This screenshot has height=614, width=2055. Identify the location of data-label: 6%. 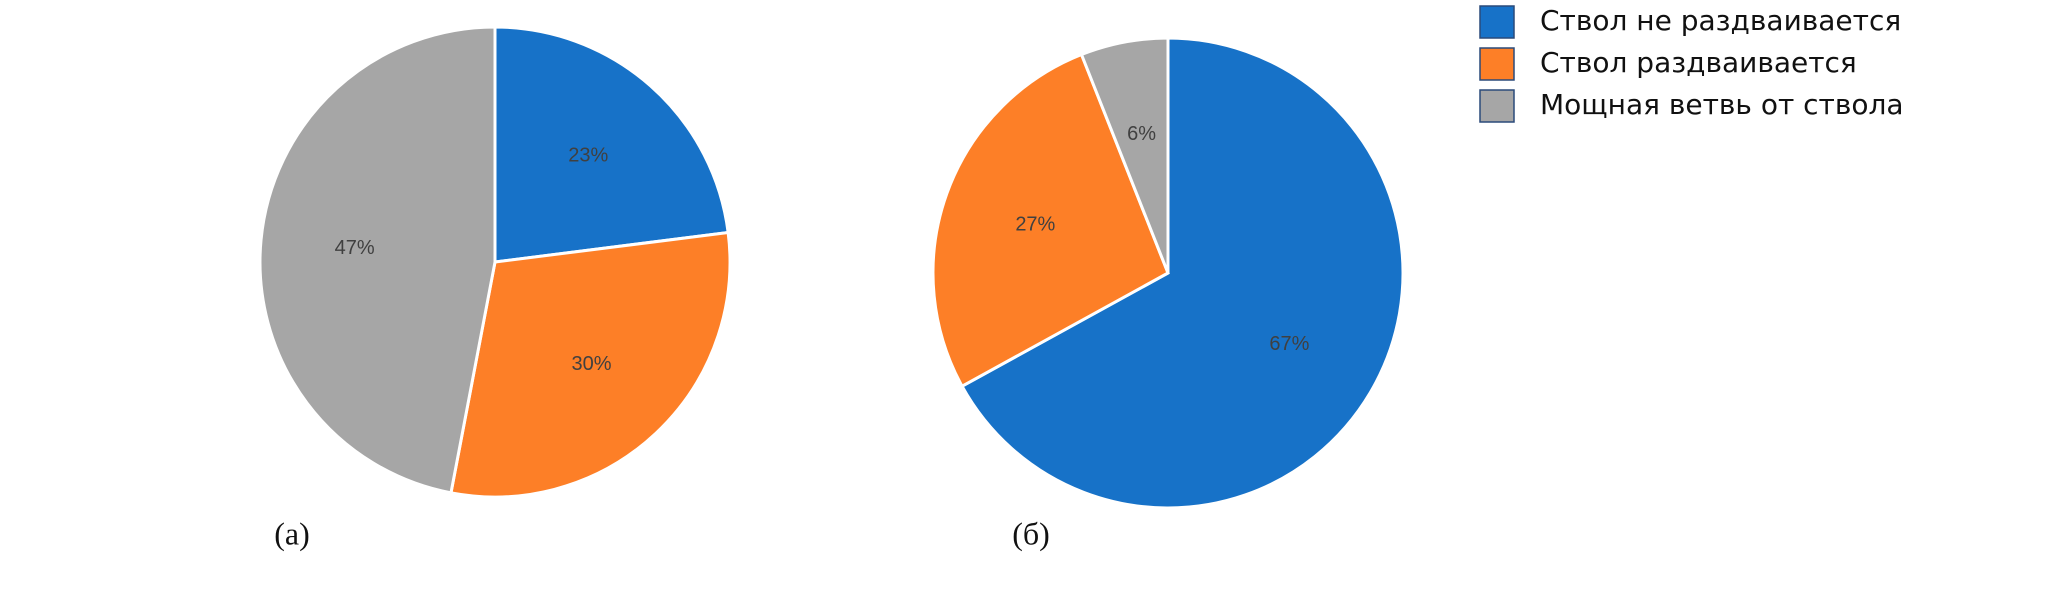
(1141, 134).